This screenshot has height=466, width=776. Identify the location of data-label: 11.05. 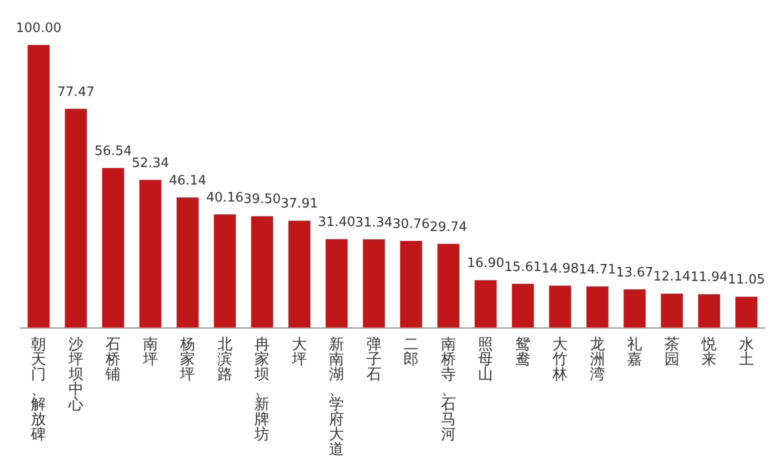
(746, 280).